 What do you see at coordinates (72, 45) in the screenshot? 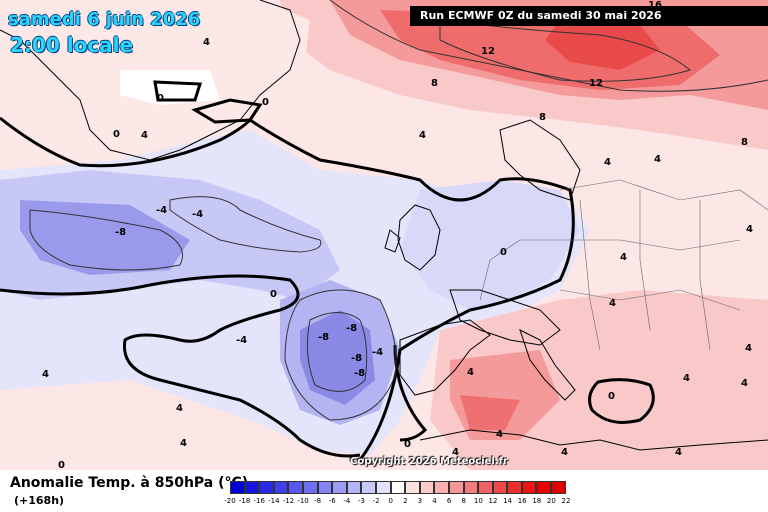
I see `map-time-title: 2:00 locale` at bounding box center [72, 45].